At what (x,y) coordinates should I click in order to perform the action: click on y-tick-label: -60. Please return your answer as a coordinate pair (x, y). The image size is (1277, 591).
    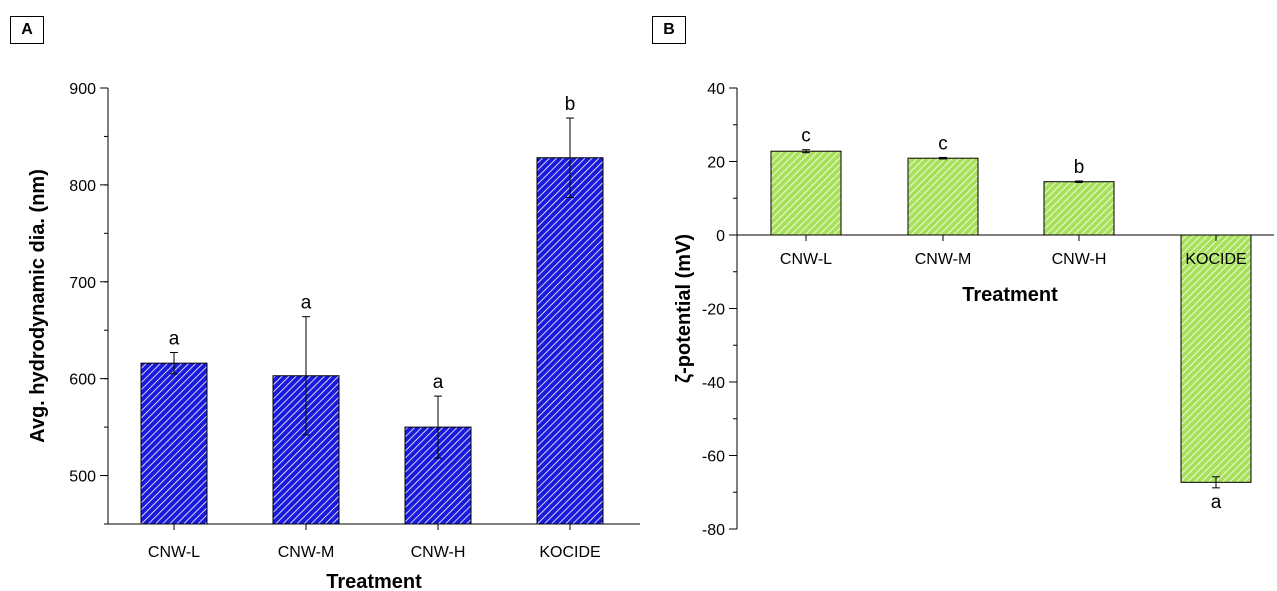
    Looking at the image, I should click on (713, 457).